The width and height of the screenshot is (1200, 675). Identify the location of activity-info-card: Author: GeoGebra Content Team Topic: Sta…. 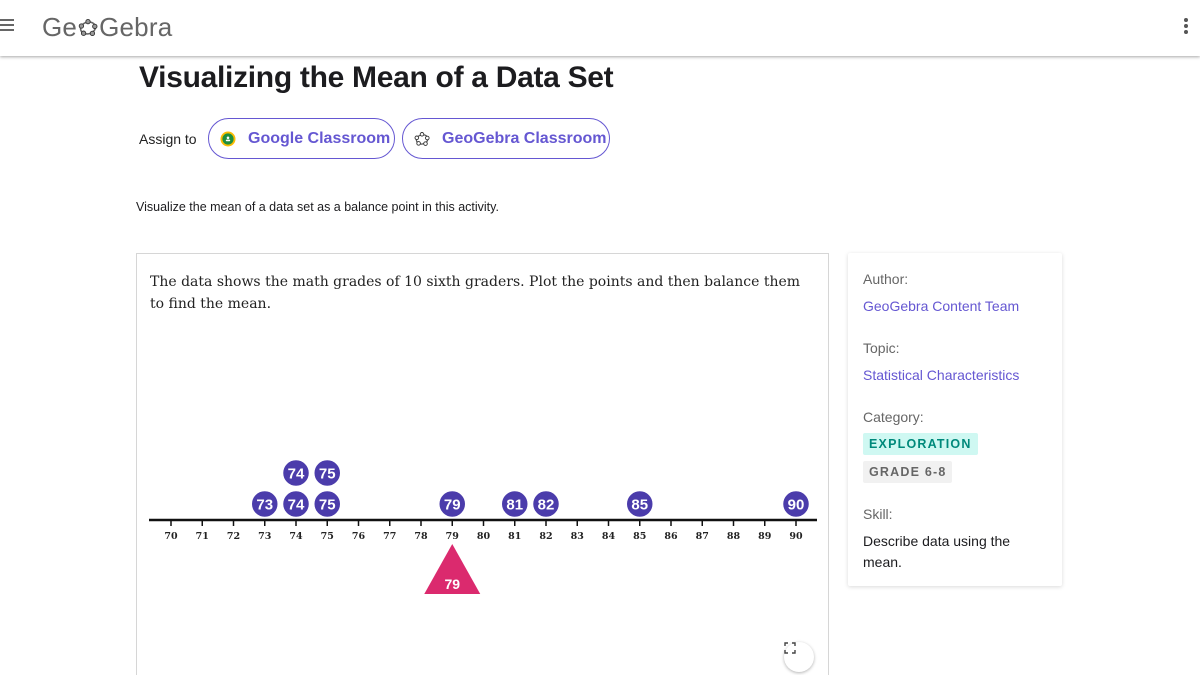
(955, 419).